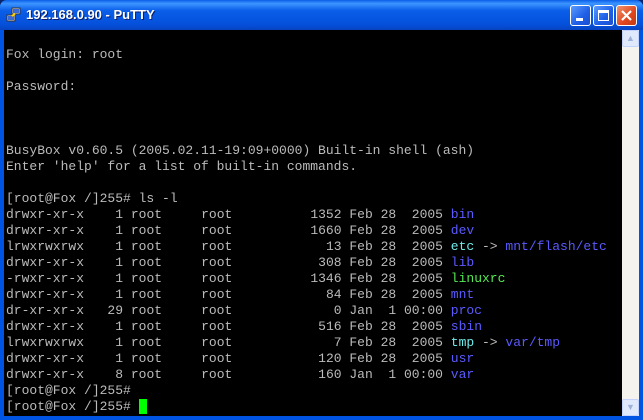 The image size is (643, 420). Describe the element at coordinates (45, 310) in the screenshot. I see `permissions: dr-xr-xr-x` at that location.